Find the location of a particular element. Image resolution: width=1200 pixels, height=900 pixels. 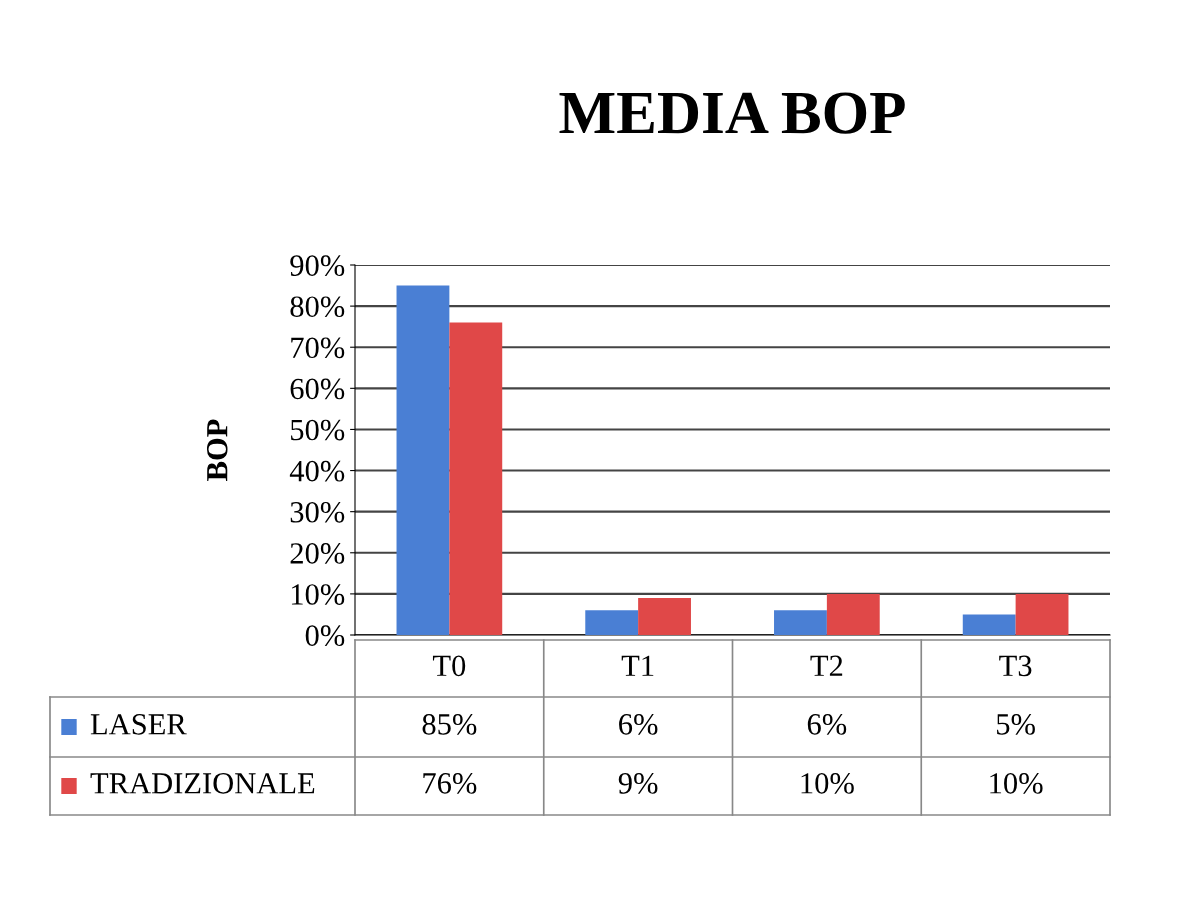

y-tick-label: 60% is located at coordinates (317, 389).